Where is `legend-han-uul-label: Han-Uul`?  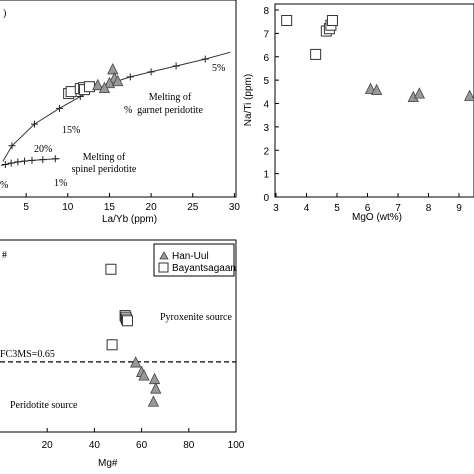
legend-han-uul-label: Han-Uul is located at coordinates (190, 256).